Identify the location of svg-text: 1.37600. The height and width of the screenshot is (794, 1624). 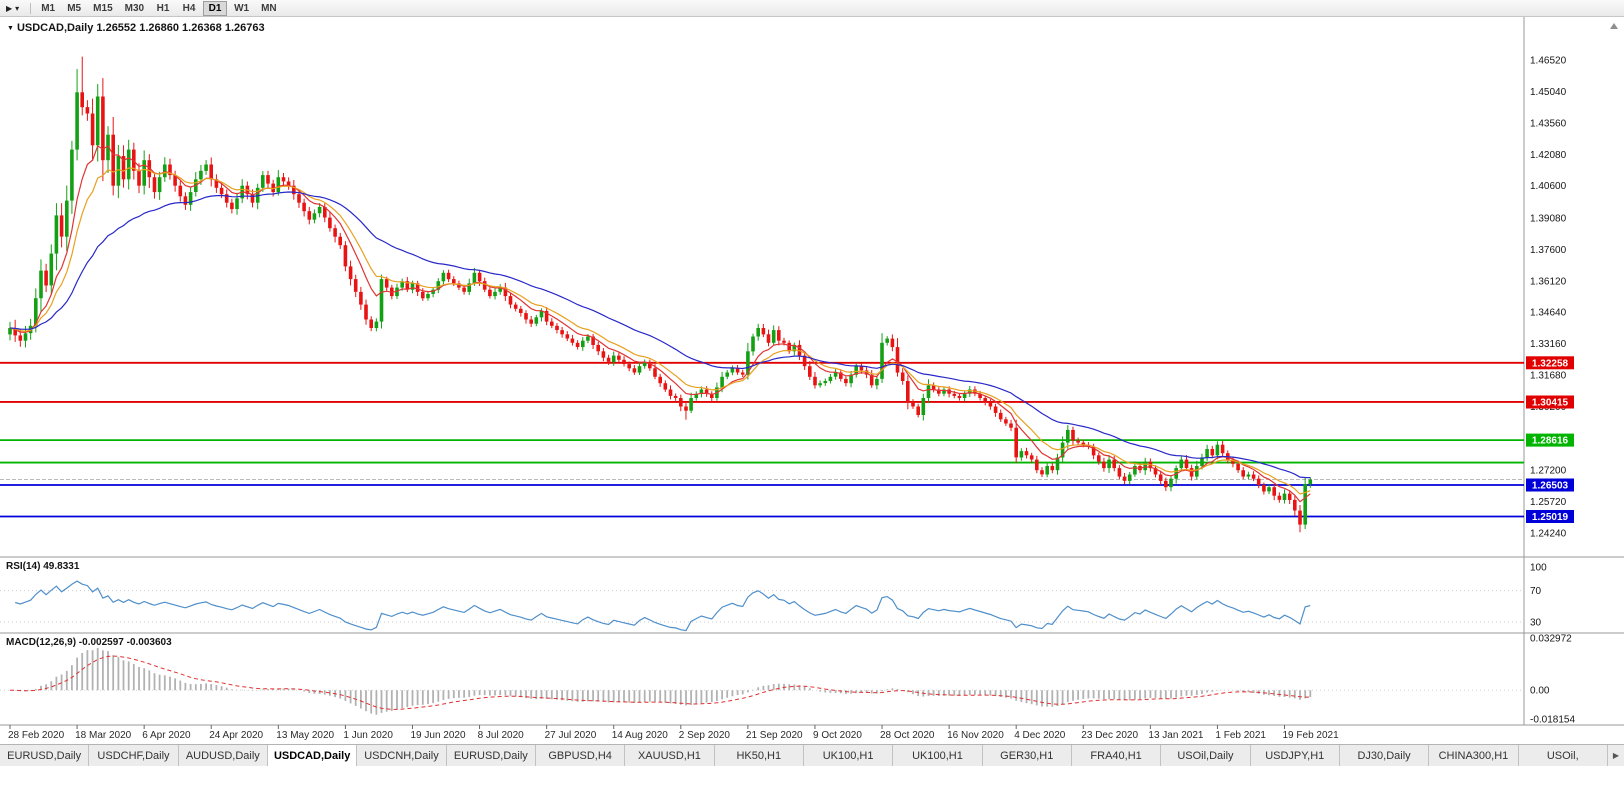
(1548, 250).